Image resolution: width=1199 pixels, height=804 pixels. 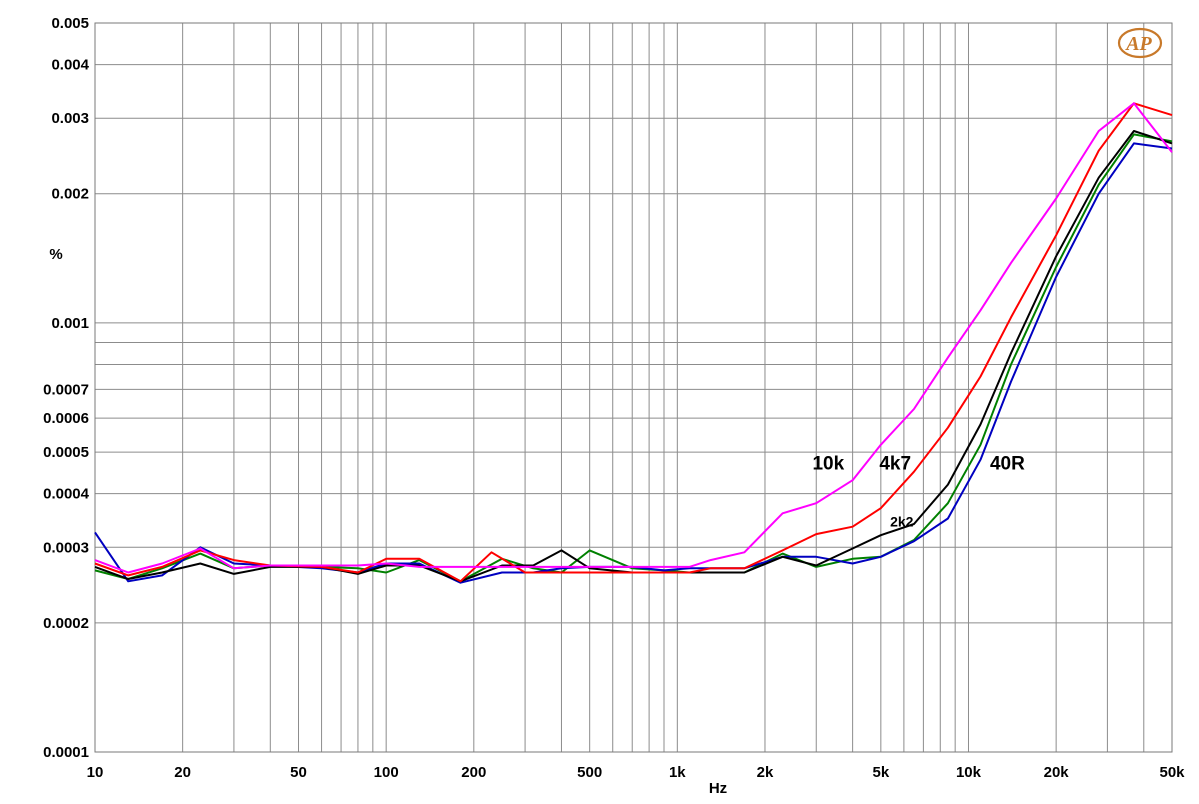 I want to click on y-tick-label: 0.003, so click(x=70, y=118).